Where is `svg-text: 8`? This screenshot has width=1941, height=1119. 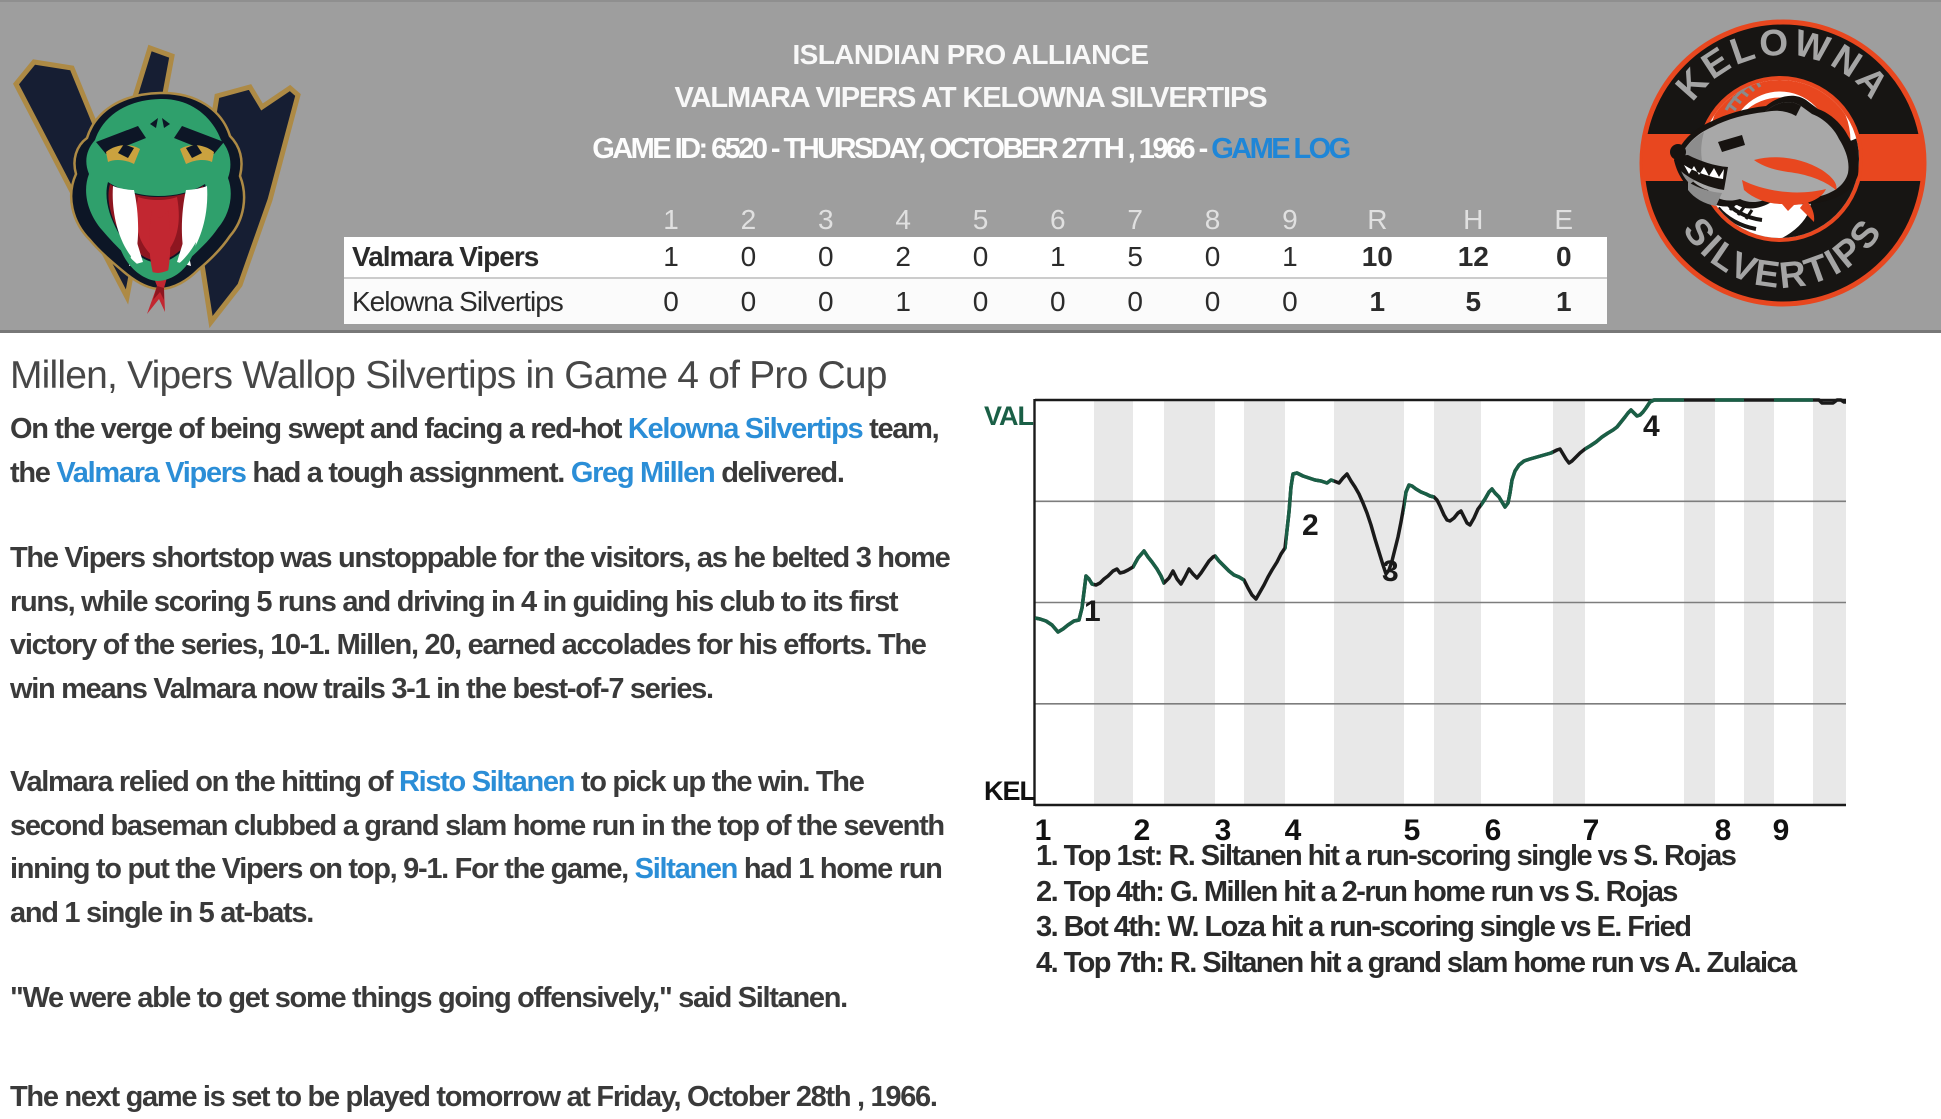
svg-text: 8 is located at coordinates (1723, 830).